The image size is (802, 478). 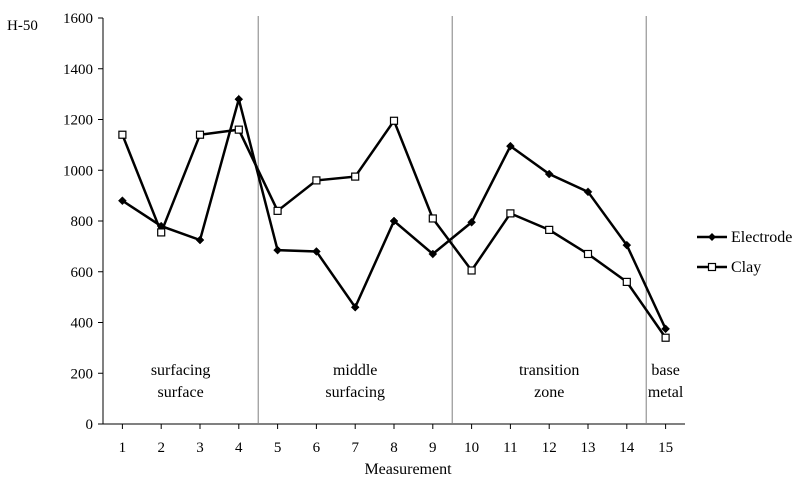 What do you see at coordinates (761, 237) in the screenshot?
I see `legend-electrode-label: Electrode` at bounding box center [761, 237].